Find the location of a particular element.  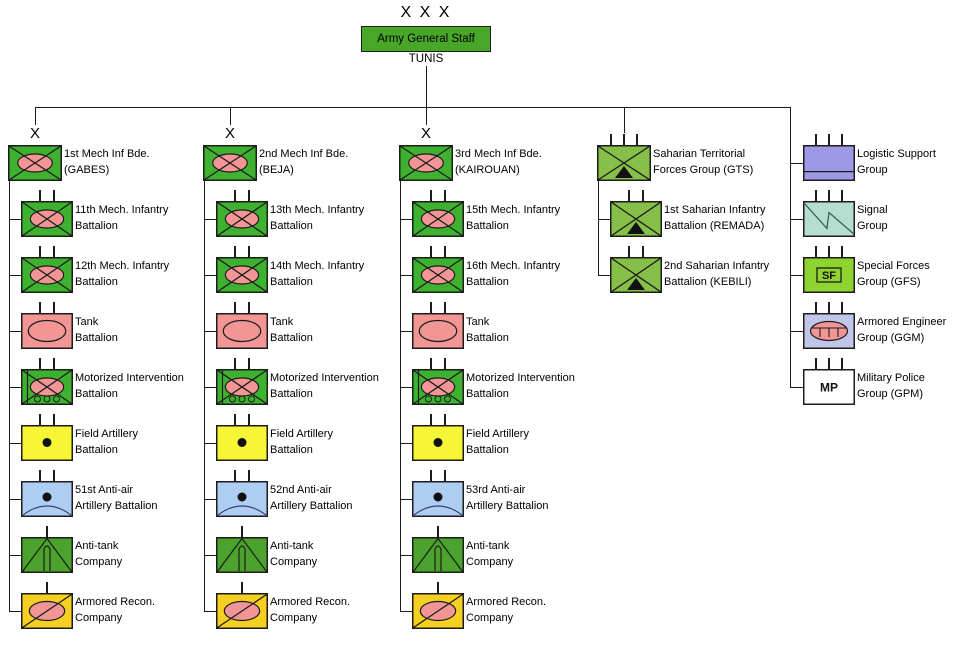

unit-label: Armored Engineer Group (GGM) is located at coordinates (901, 330).